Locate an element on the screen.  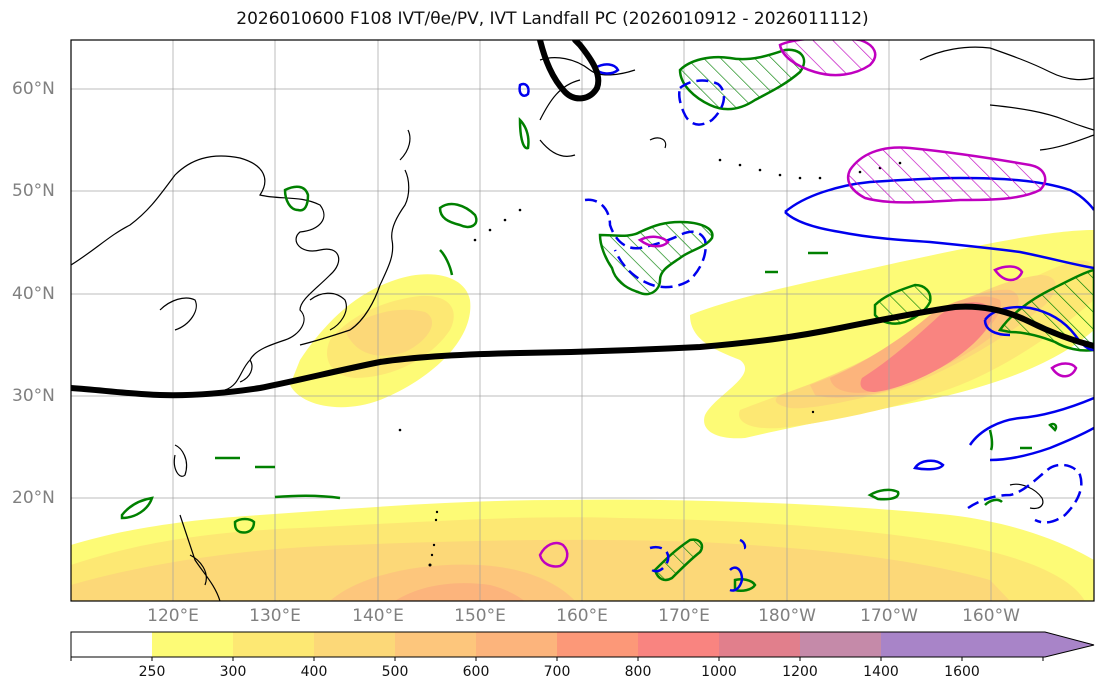
colorbar-label: 300 is located at coordinates (233, 672).